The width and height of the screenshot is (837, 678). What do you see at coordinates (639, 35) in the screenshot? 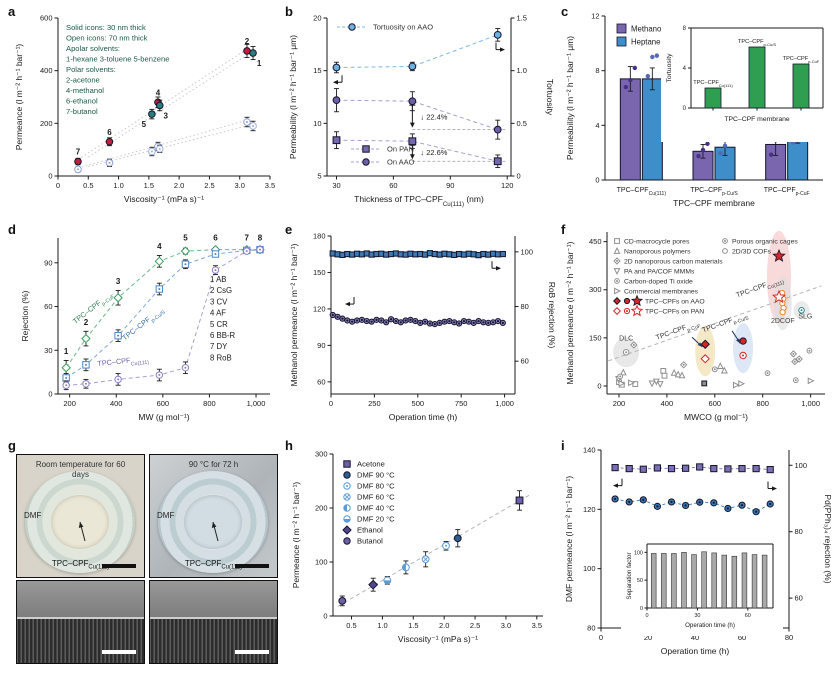
I see `legend: Methanol Heptane` at bounding box center [639, 35].